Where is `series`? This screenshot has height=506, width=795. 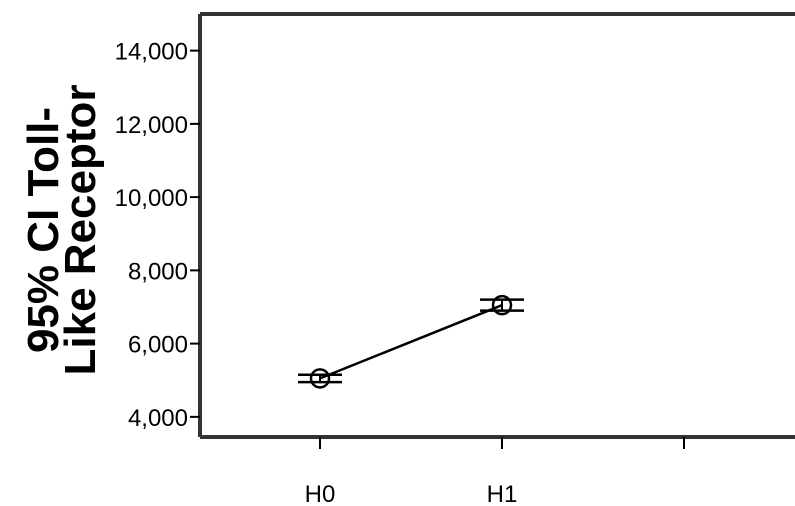
series is located at coordinates (411, 341).